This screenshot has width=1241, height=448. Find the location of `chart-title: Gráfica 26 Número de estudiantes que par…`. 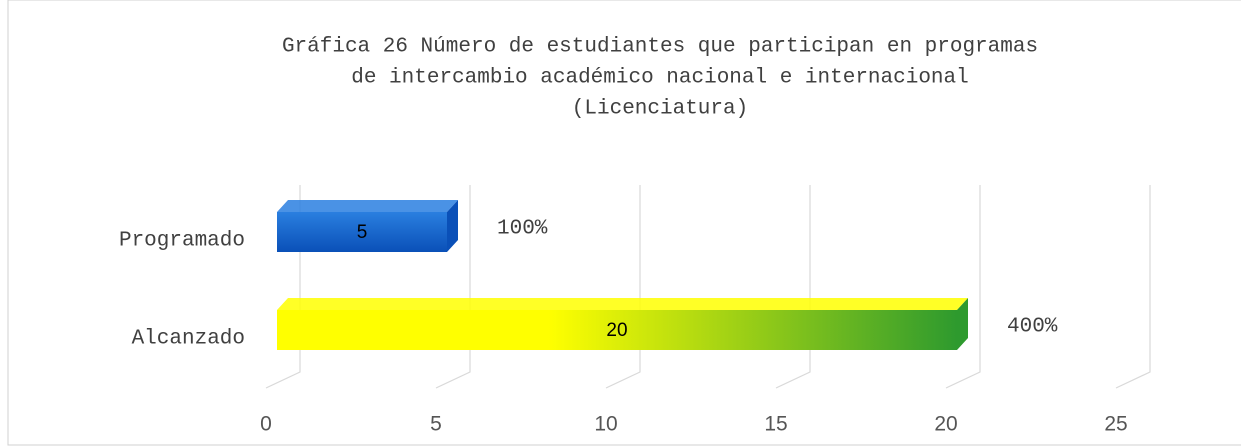

chart-title: Gráfica 26 Número de estudiantes que par… is located at coordinates (660, 47).